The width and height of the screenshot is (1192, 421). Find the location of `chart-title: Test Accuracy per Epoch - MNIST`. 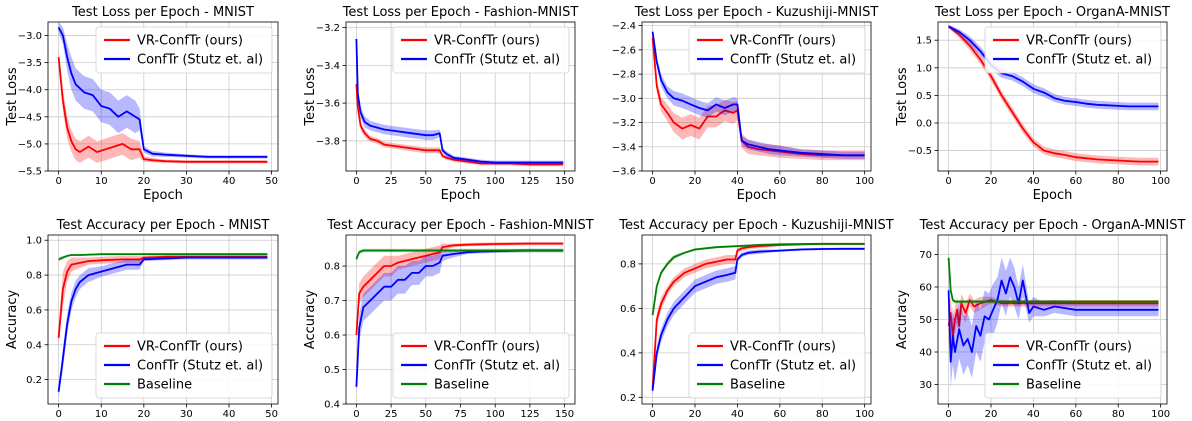

chart-title: Test Accuracy per Epoch - MNIST is located at coordinates (163, 225).